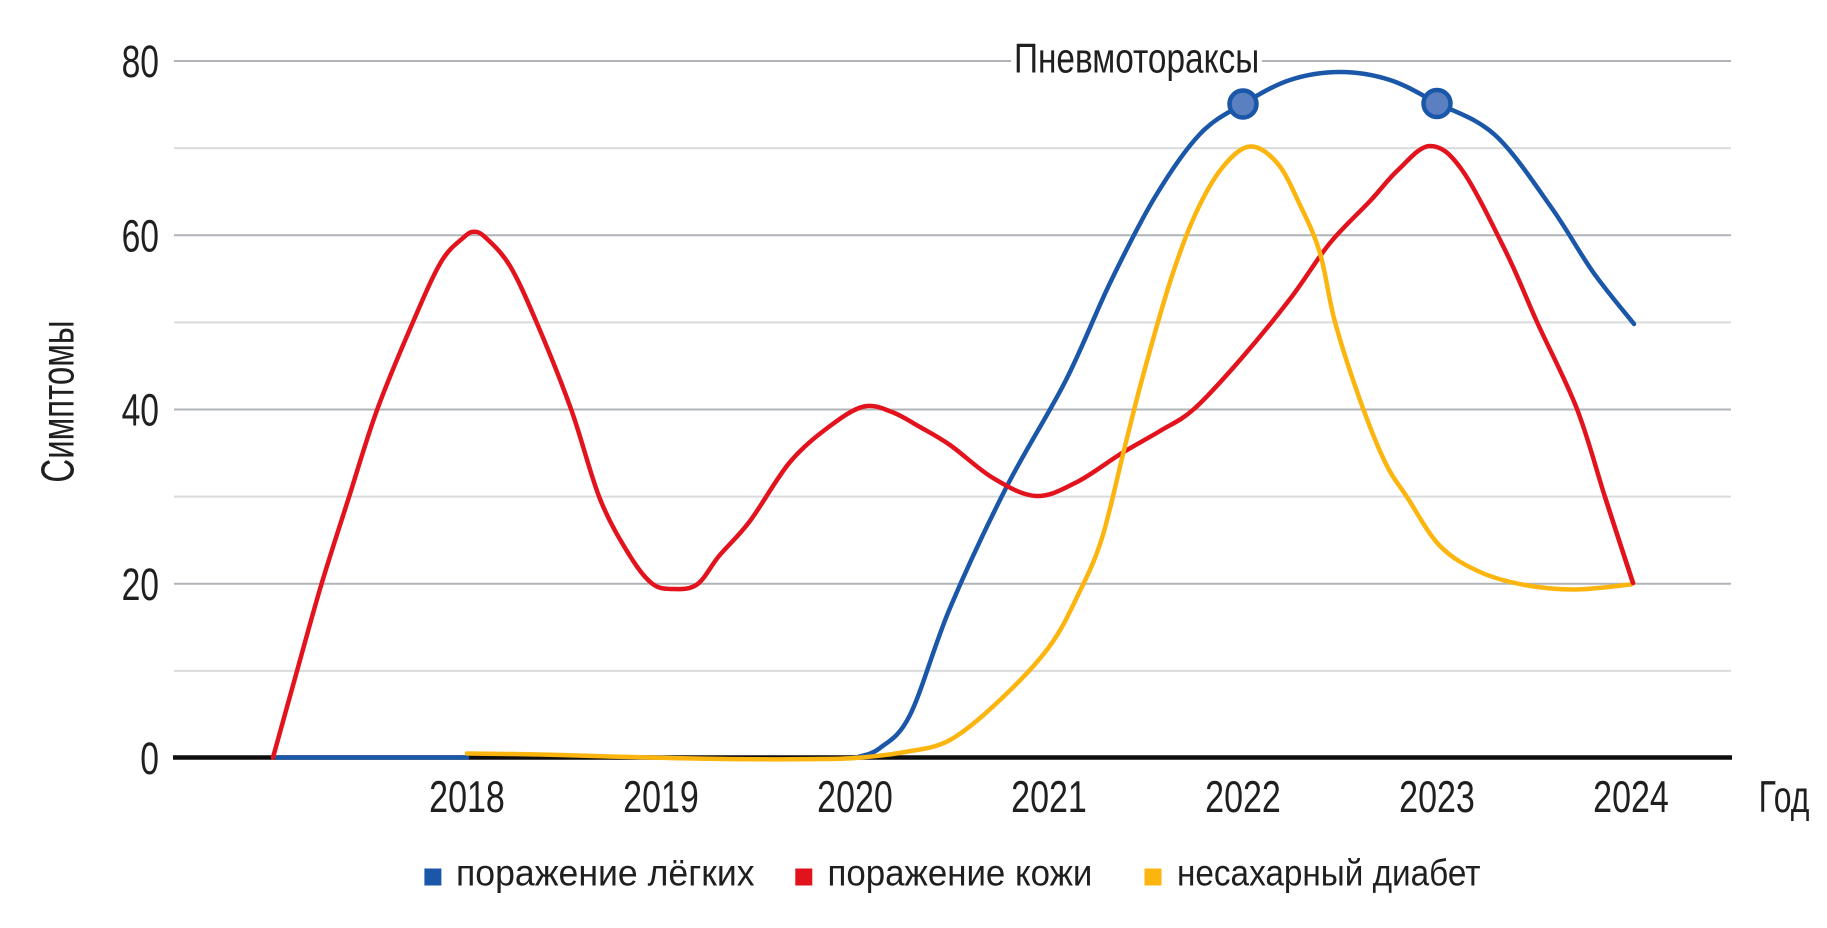  Describe the element at coordinates (58, 401) in the screenshot. I see `svg-text: Симптомы` at that location.